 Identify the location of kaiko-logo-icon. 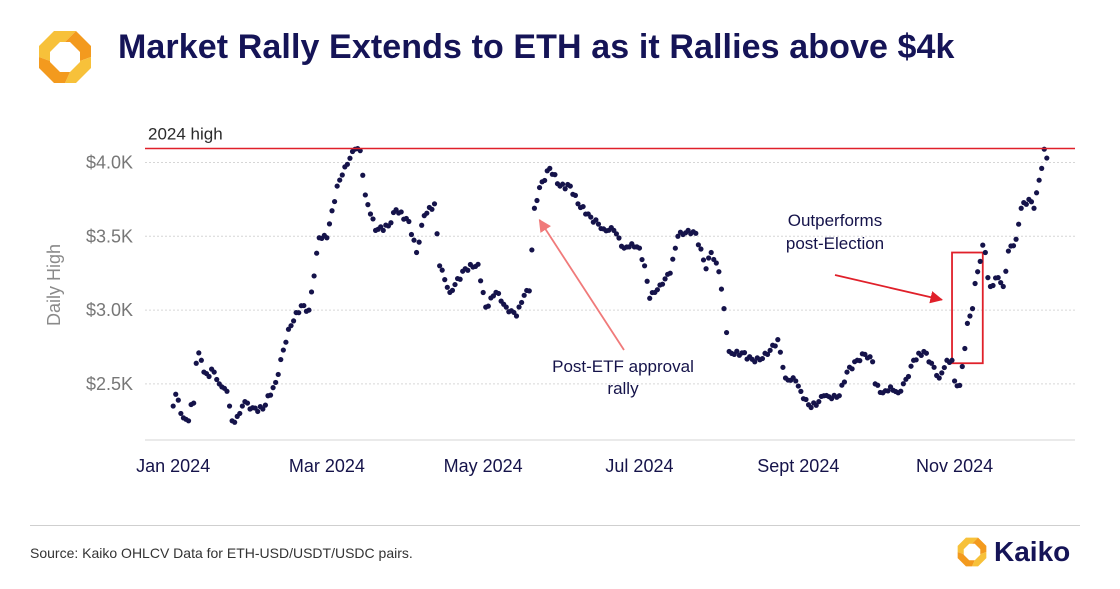
(65, 57).